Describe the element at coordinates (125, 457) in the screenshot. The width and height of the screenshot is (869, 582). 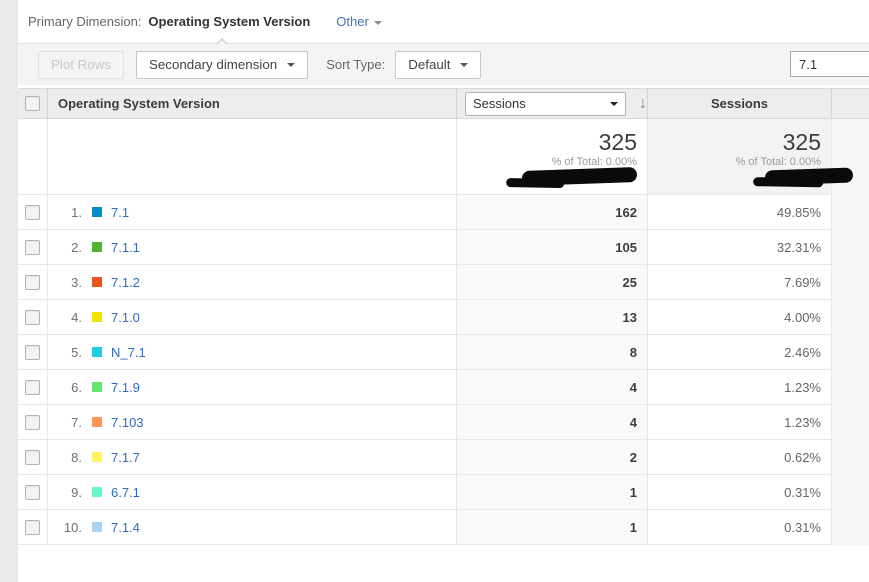
I see `os-version-link: 7.1.7` at that location.